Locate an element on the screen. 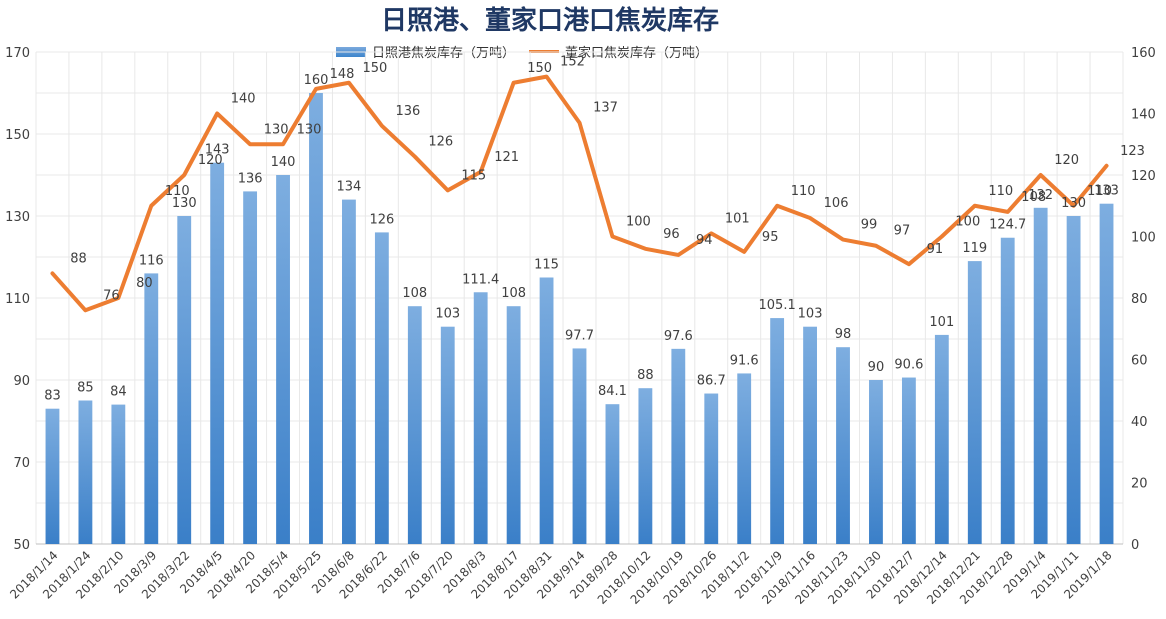 This screenshot has width=1166, height=619. line-data-label: 94 is located at coordinates (704, 240).